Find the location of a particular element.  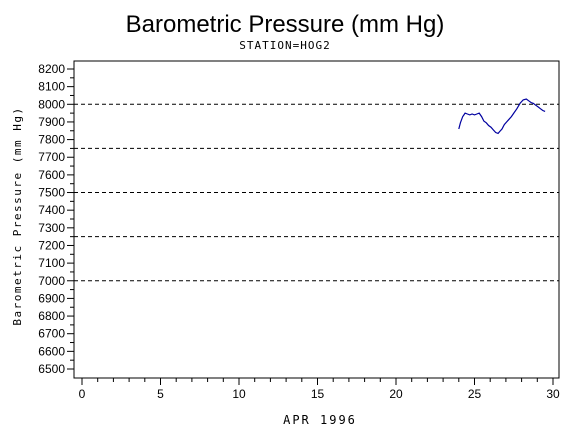

x-tick-label: 0 is located at coordinates (82, 394).